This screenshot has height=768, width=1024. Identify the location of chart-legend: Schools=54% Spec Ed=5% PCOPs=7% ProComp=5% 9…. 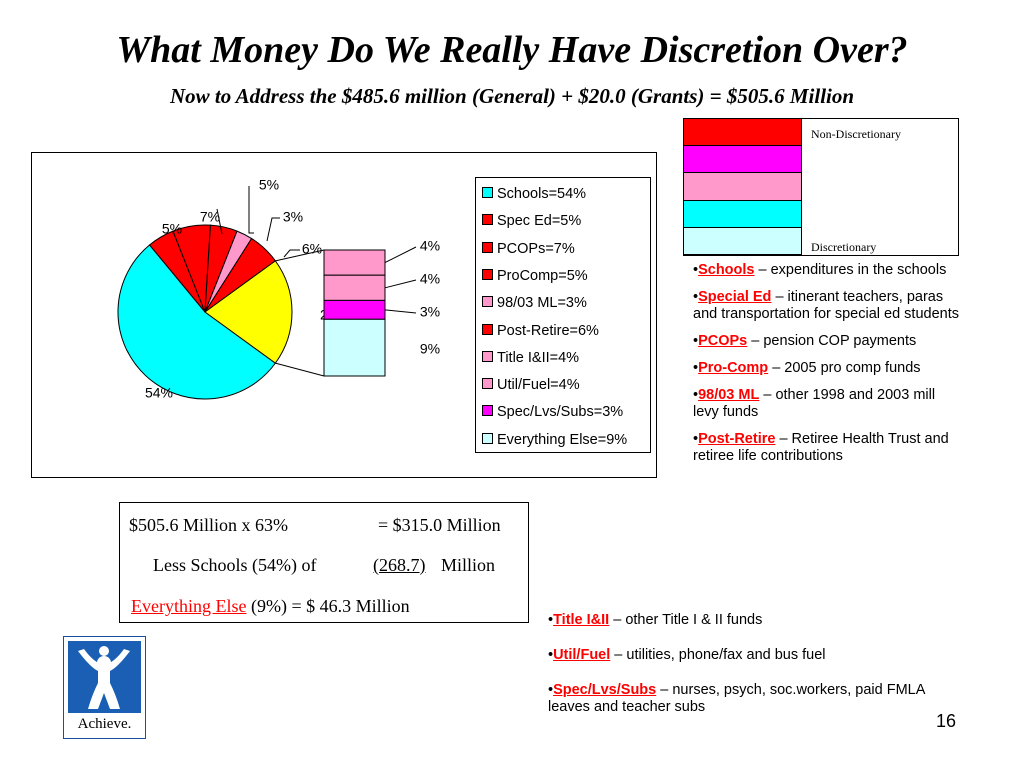
(563, 315).